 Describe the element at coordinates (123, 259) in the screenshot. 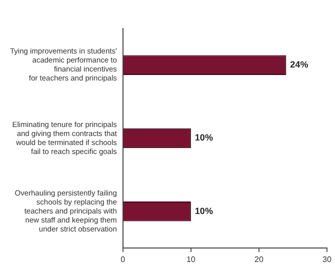

I see `x-tick-label: 0` at that location.